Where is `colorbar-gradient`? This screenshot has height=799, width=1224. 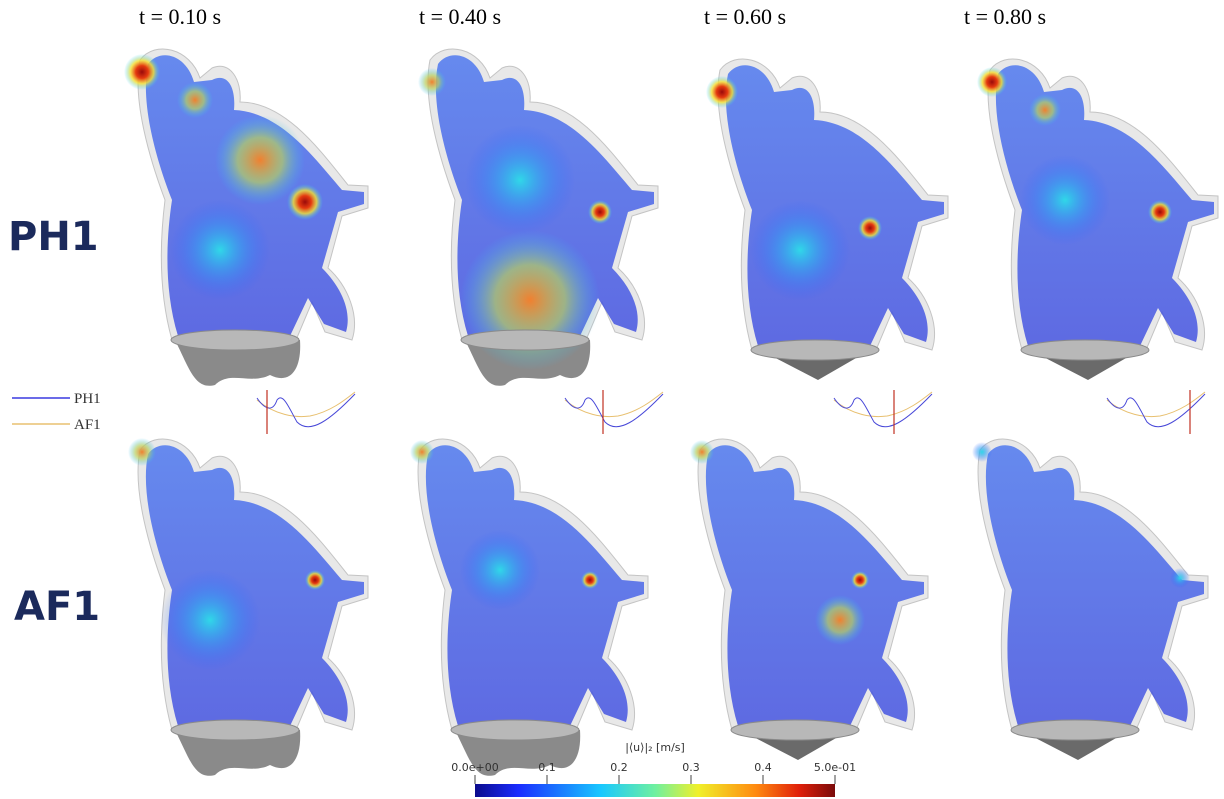 colorbar-gradient is located at coordinates (655, 790).